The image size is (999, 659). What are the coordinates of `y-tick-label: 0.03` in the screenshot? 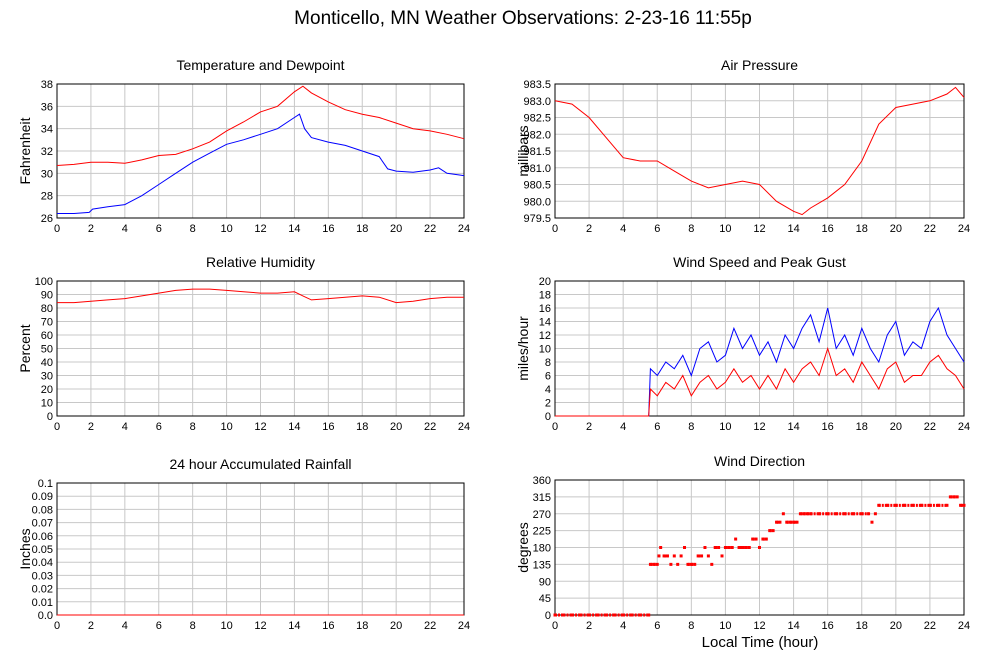 It's located at (42, 576).